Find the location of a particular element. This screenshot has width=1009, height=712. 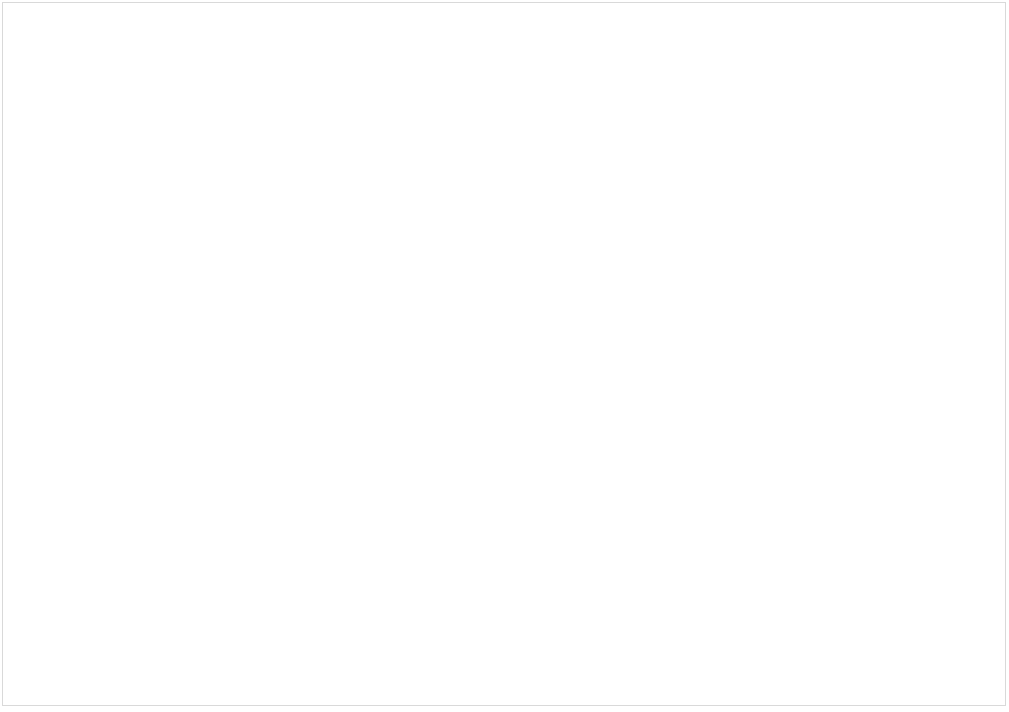

legend-swatch-below-30-icon is located at coordinates (431, 690).